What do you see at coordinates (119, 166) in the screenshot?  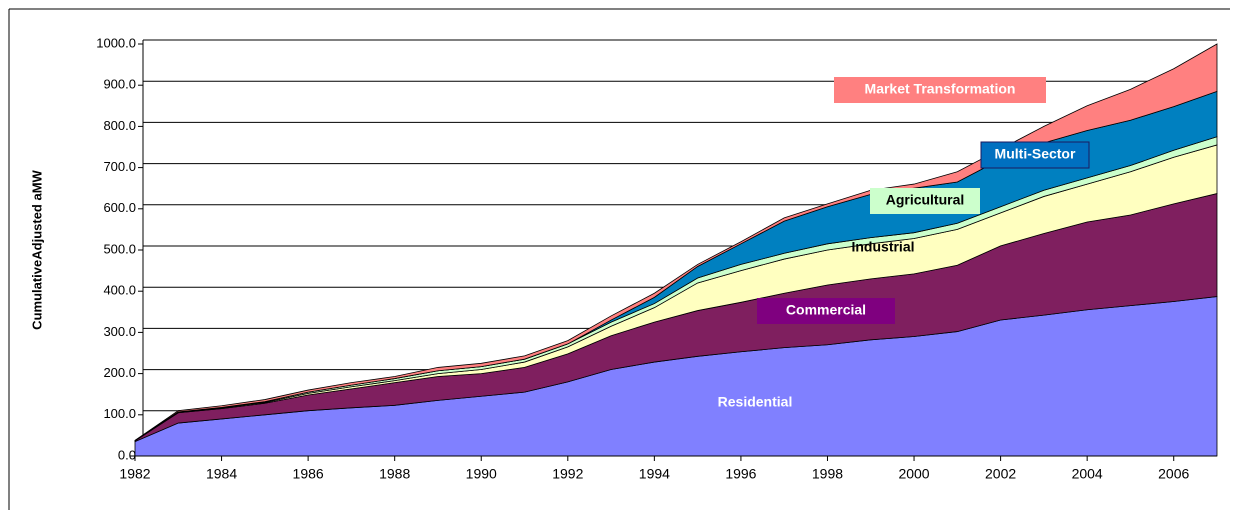 I see `y-tick-label: 700.0` at bounding box center [119, 166].